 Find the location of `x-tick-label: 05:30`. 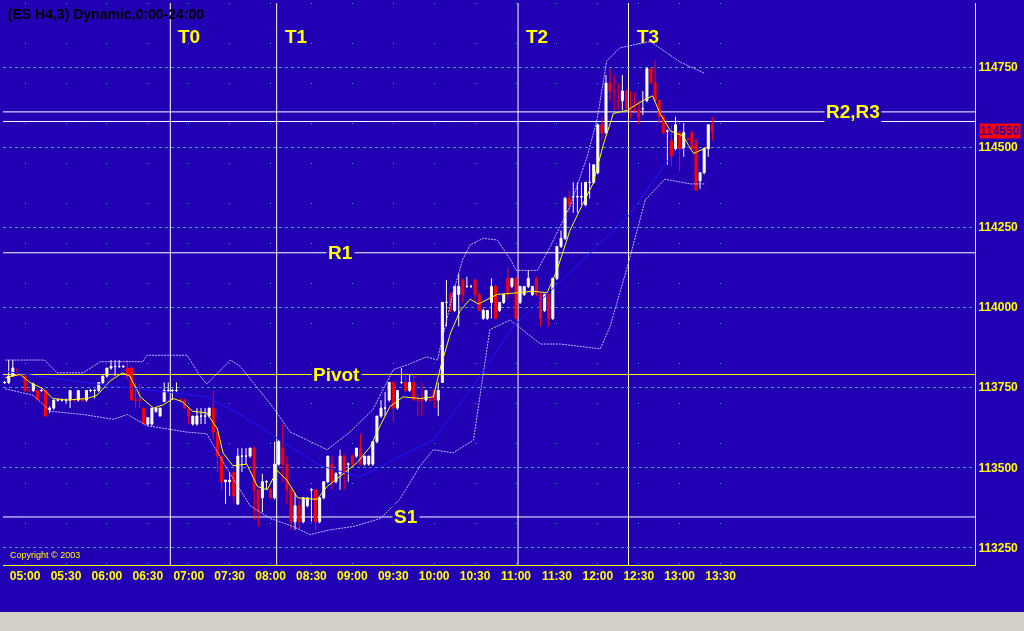

x-tick-label: 05:30 is located at coordinates (66, 576).